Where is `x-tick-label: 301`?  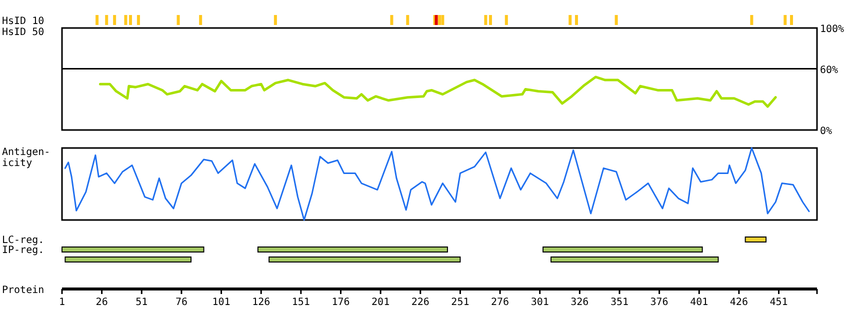
x-tick-label: 301 is located at coordinates (539, 302).